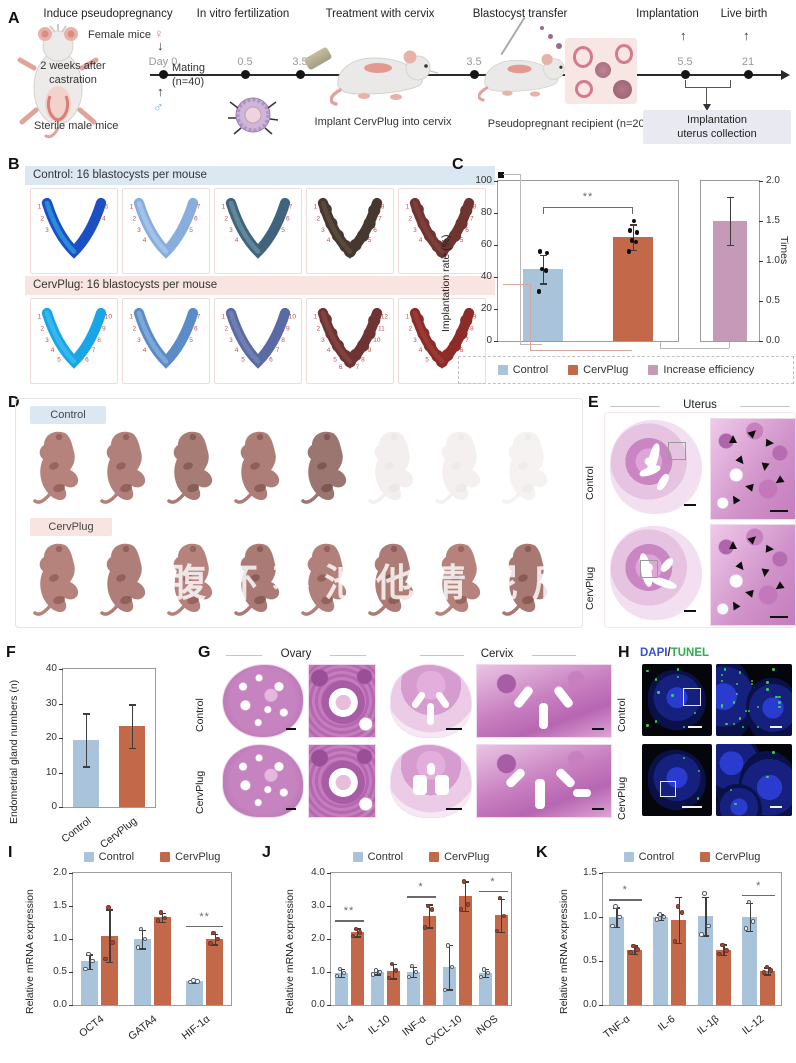  I want to click on site-number: 9, so click(370, 350).